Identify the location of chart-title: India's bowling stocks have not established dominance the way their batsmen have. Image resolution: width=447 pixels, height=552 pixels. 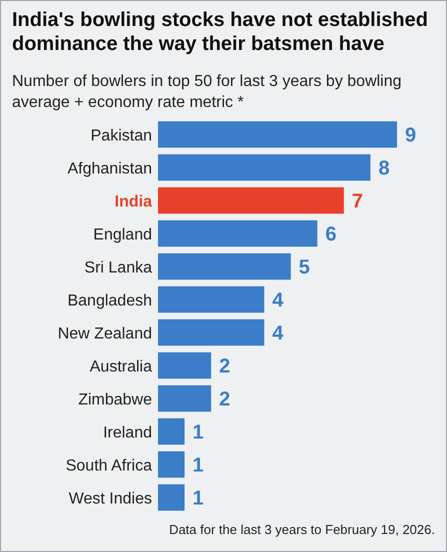
(220, 32).